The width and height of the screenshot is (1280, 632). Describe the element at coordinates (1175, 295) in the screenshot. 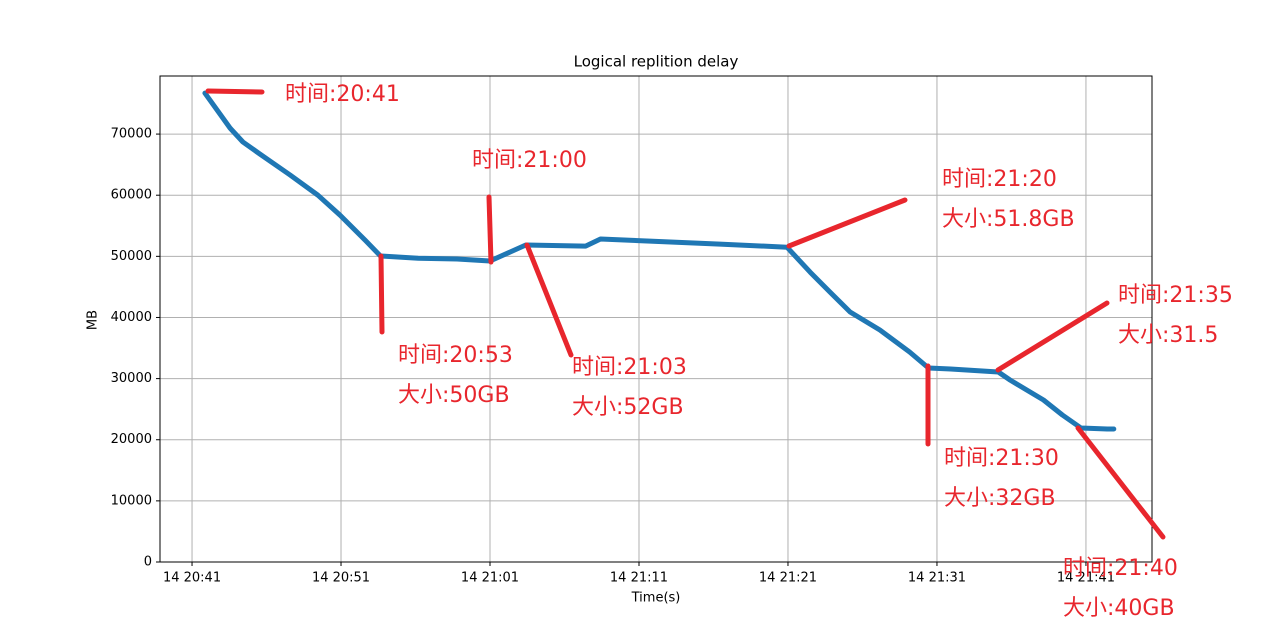

I see `annotation: 时间:21:35` at that location.